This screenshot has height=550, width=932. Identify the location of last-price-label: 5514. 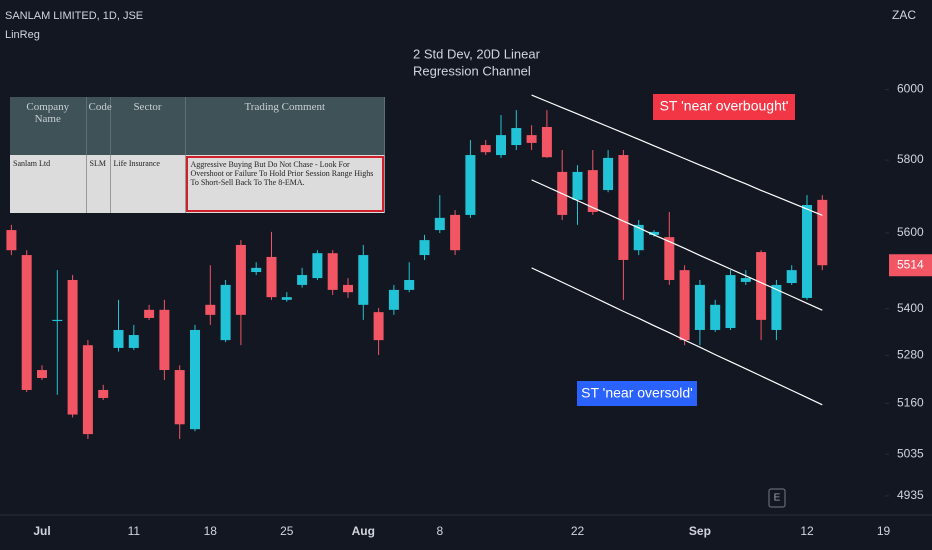
(910, 264).